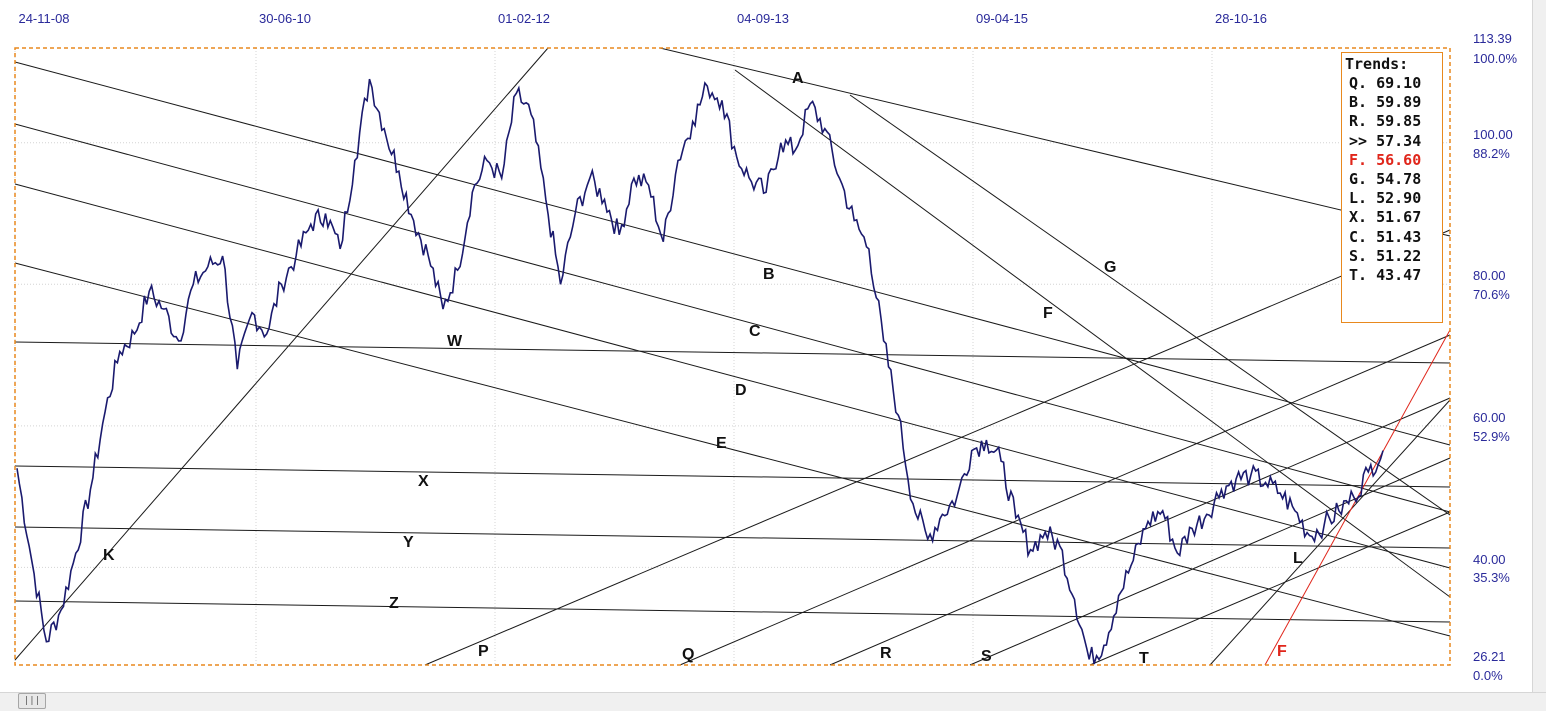  I want to click on y-price-label: 80.00, so click(1489, 275).